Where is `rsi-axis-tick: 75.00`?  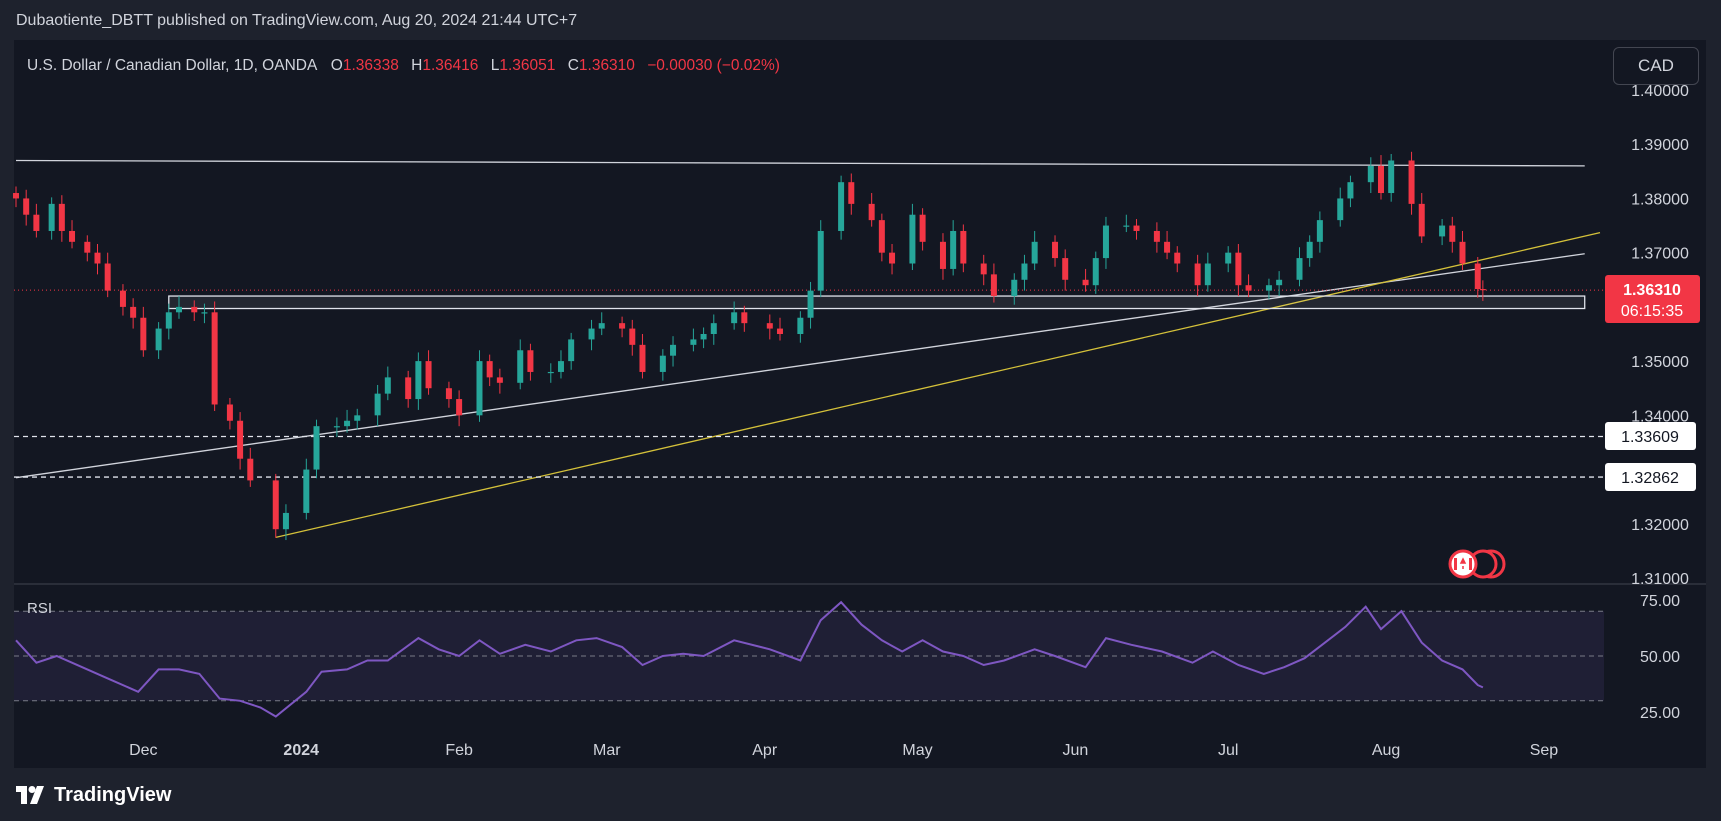
rsi-axis-tick: 75.00 is located at coordinates (1660, 601).